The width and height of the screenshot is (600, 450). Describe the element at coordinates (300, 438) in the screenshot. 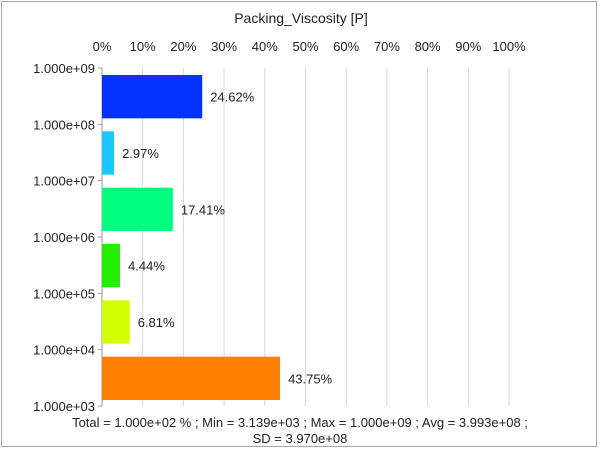

I see `footer-stats-line2: SD = 3.970e+08` at that location.